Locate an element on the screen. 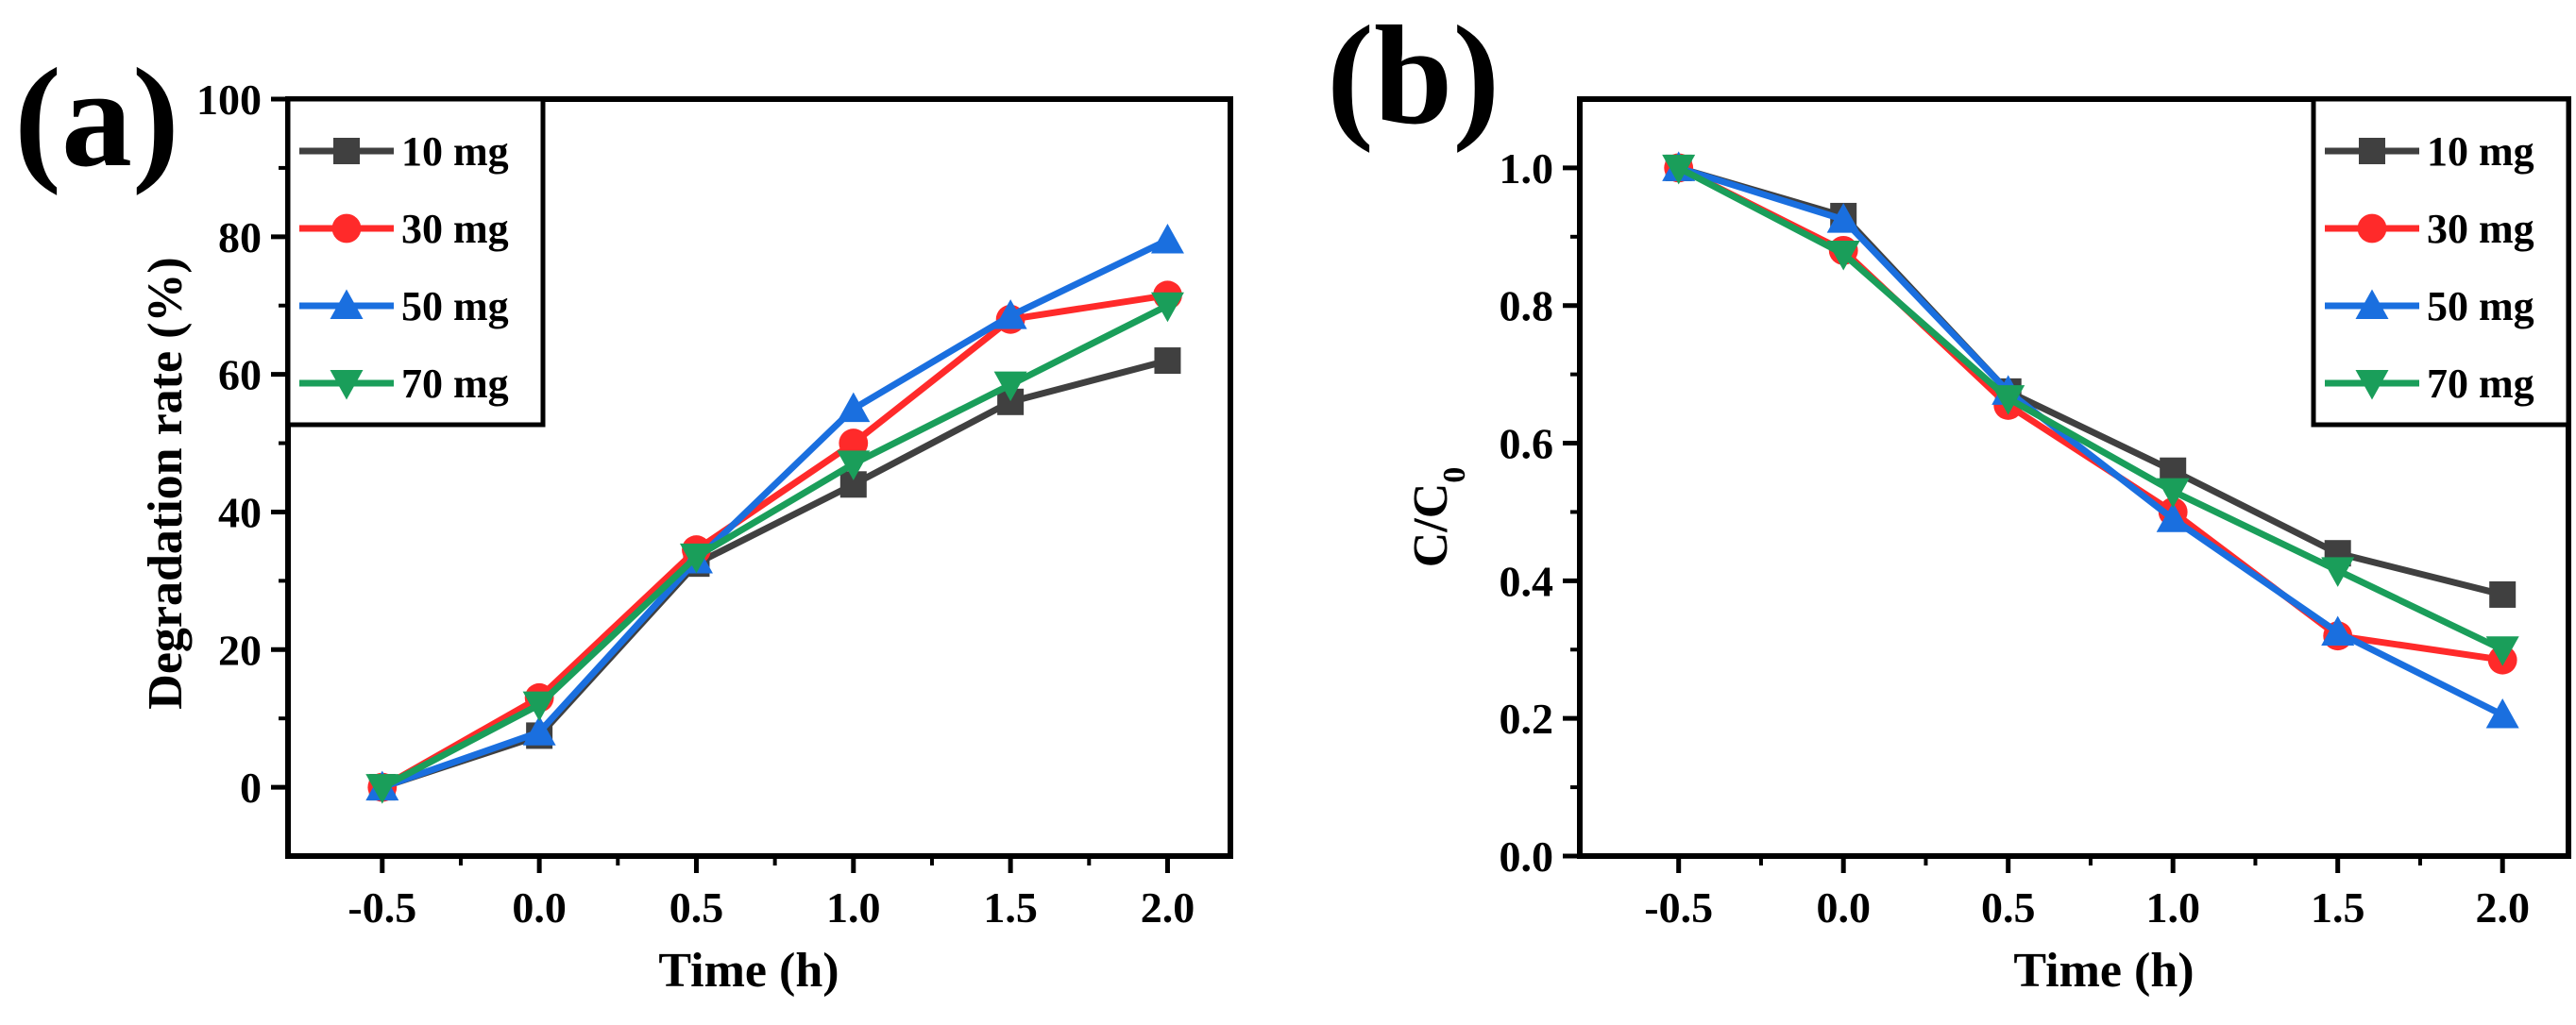  panel-a-series-line-70-mg is located at coordinates (775, 546).